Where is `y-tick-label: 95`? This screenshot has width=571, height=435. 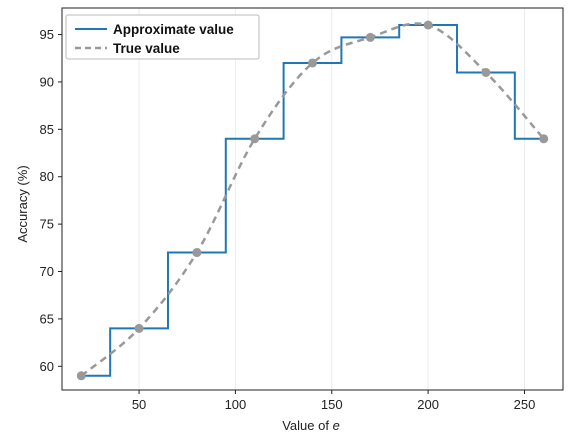 y-tick-label: 95 is located at coordinates (47, 34).